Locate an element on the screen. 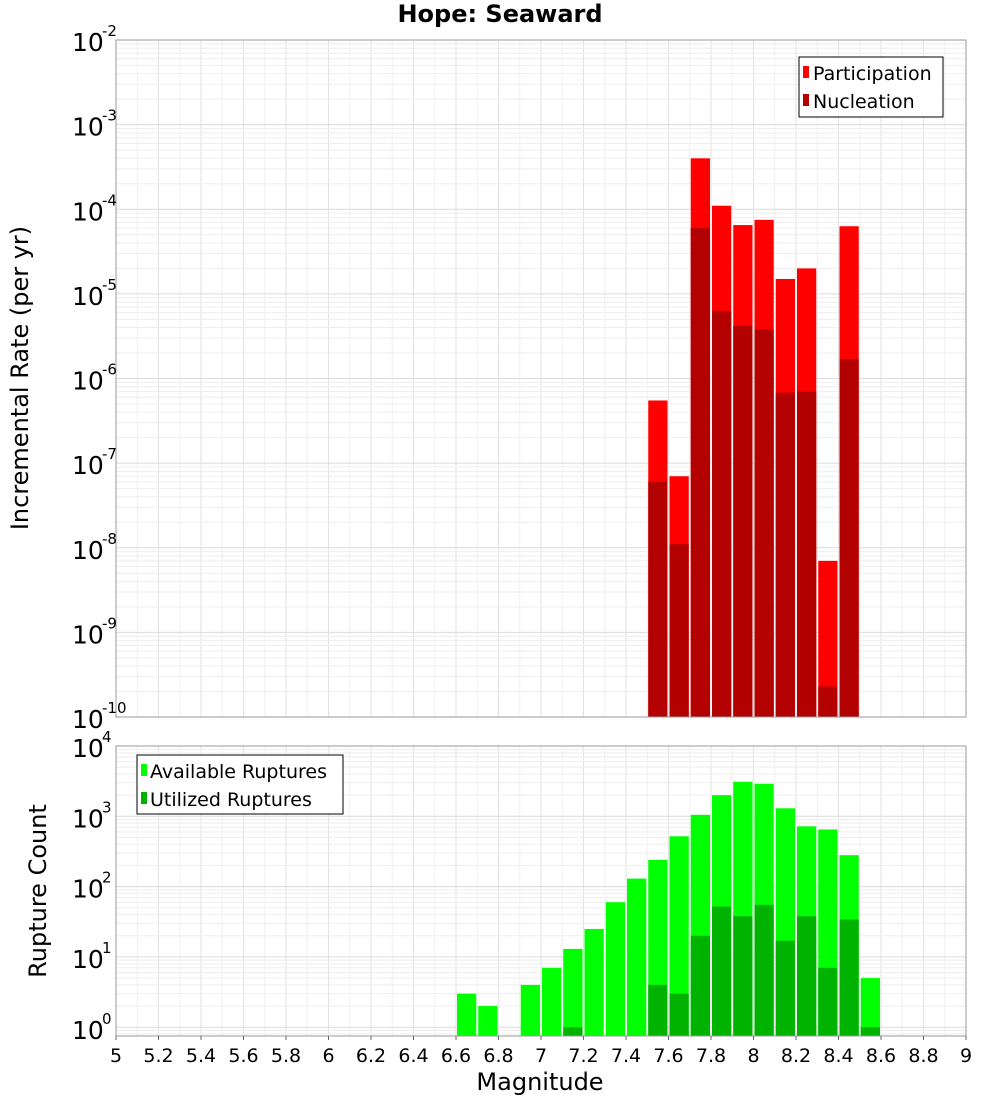 The width and height of the screenshot is (1000, 1100). top-bars is located at coordinates (753, 438).